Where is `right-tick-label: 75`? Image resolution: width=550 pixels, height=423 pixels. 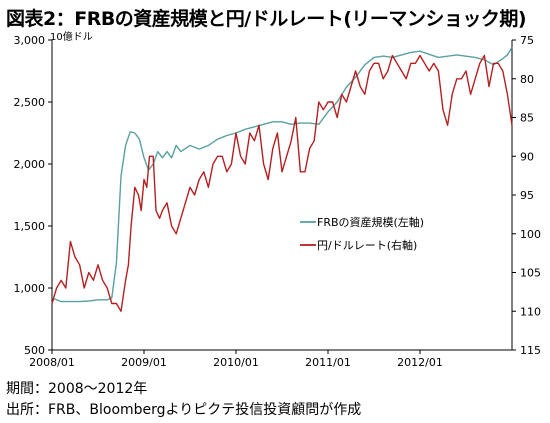
right-tick-label: 75 is located at coordinates (527, 40).